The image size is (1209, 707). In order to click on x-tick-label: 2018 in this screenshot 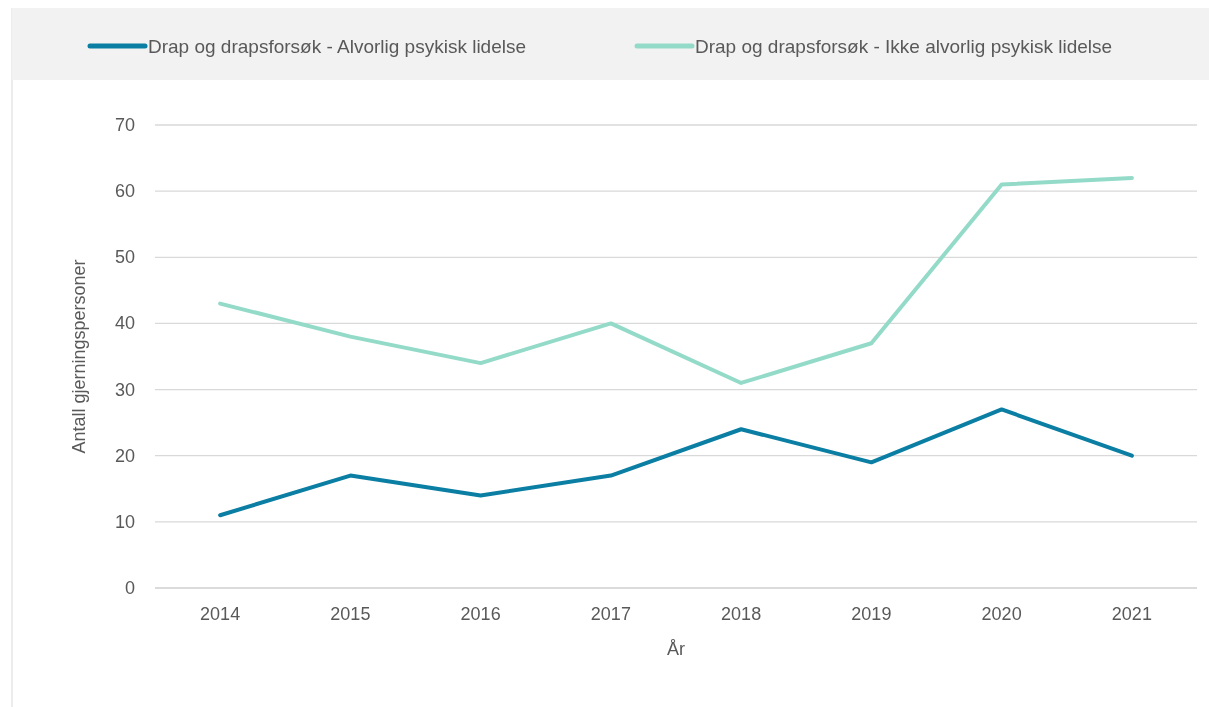, I will do `click(741, 614)`.